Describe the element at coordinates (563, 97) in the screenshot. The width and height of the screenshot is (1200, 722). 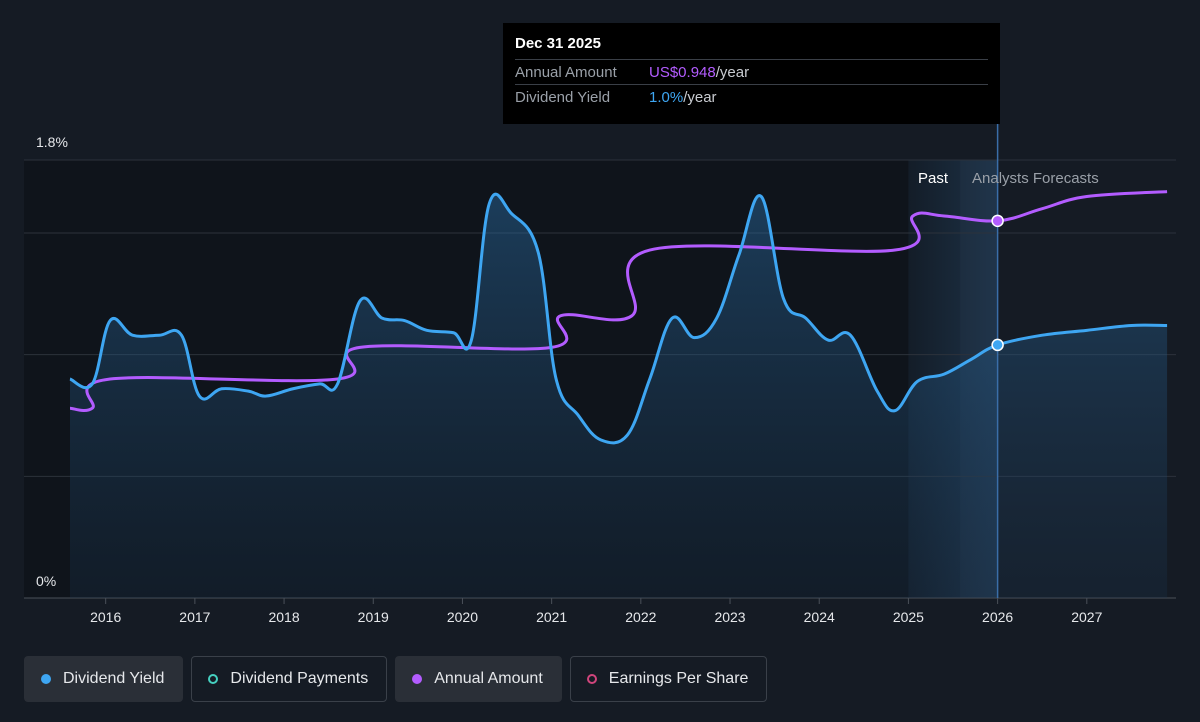
I see `tooltip-label: Dividend Yield` at that location.